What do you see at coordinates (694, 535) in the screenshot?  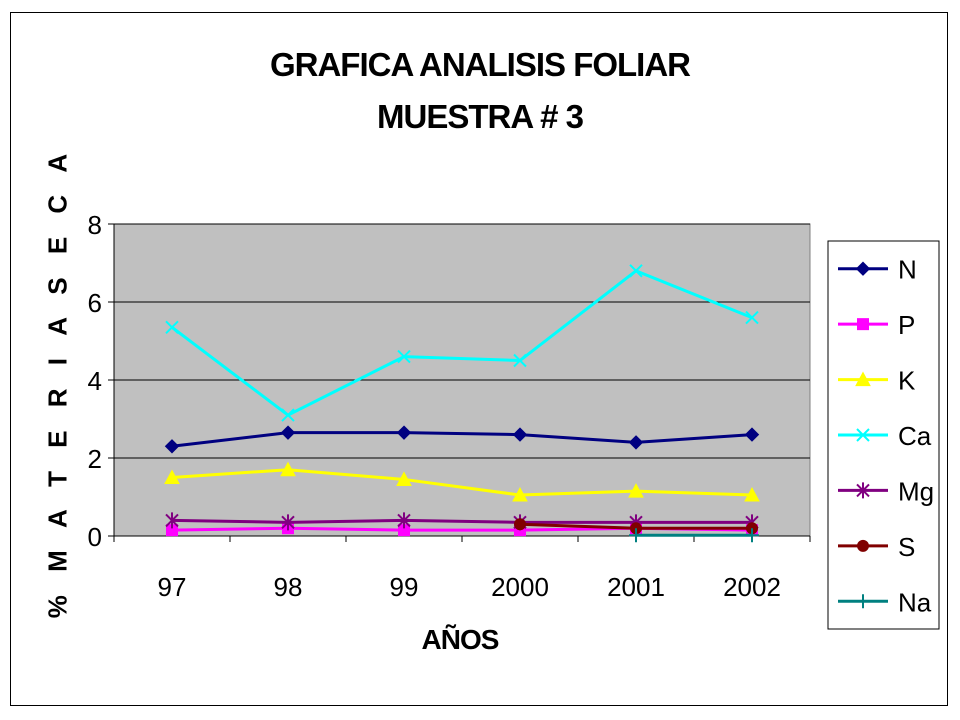 I see `series-na` at bounding box center [694, 535].